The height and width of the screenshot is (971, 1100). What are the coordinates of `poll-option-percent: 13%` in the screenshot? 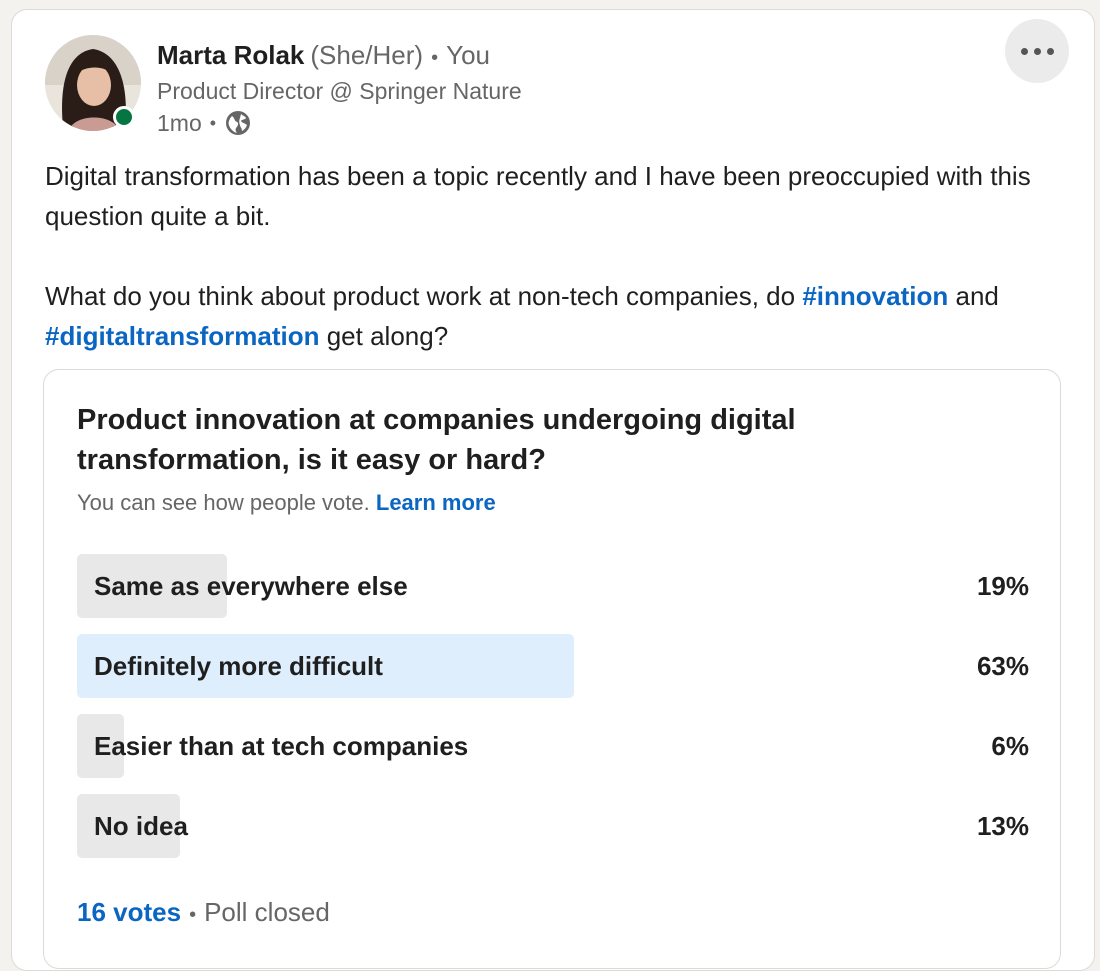 It's located at (1002, 826).